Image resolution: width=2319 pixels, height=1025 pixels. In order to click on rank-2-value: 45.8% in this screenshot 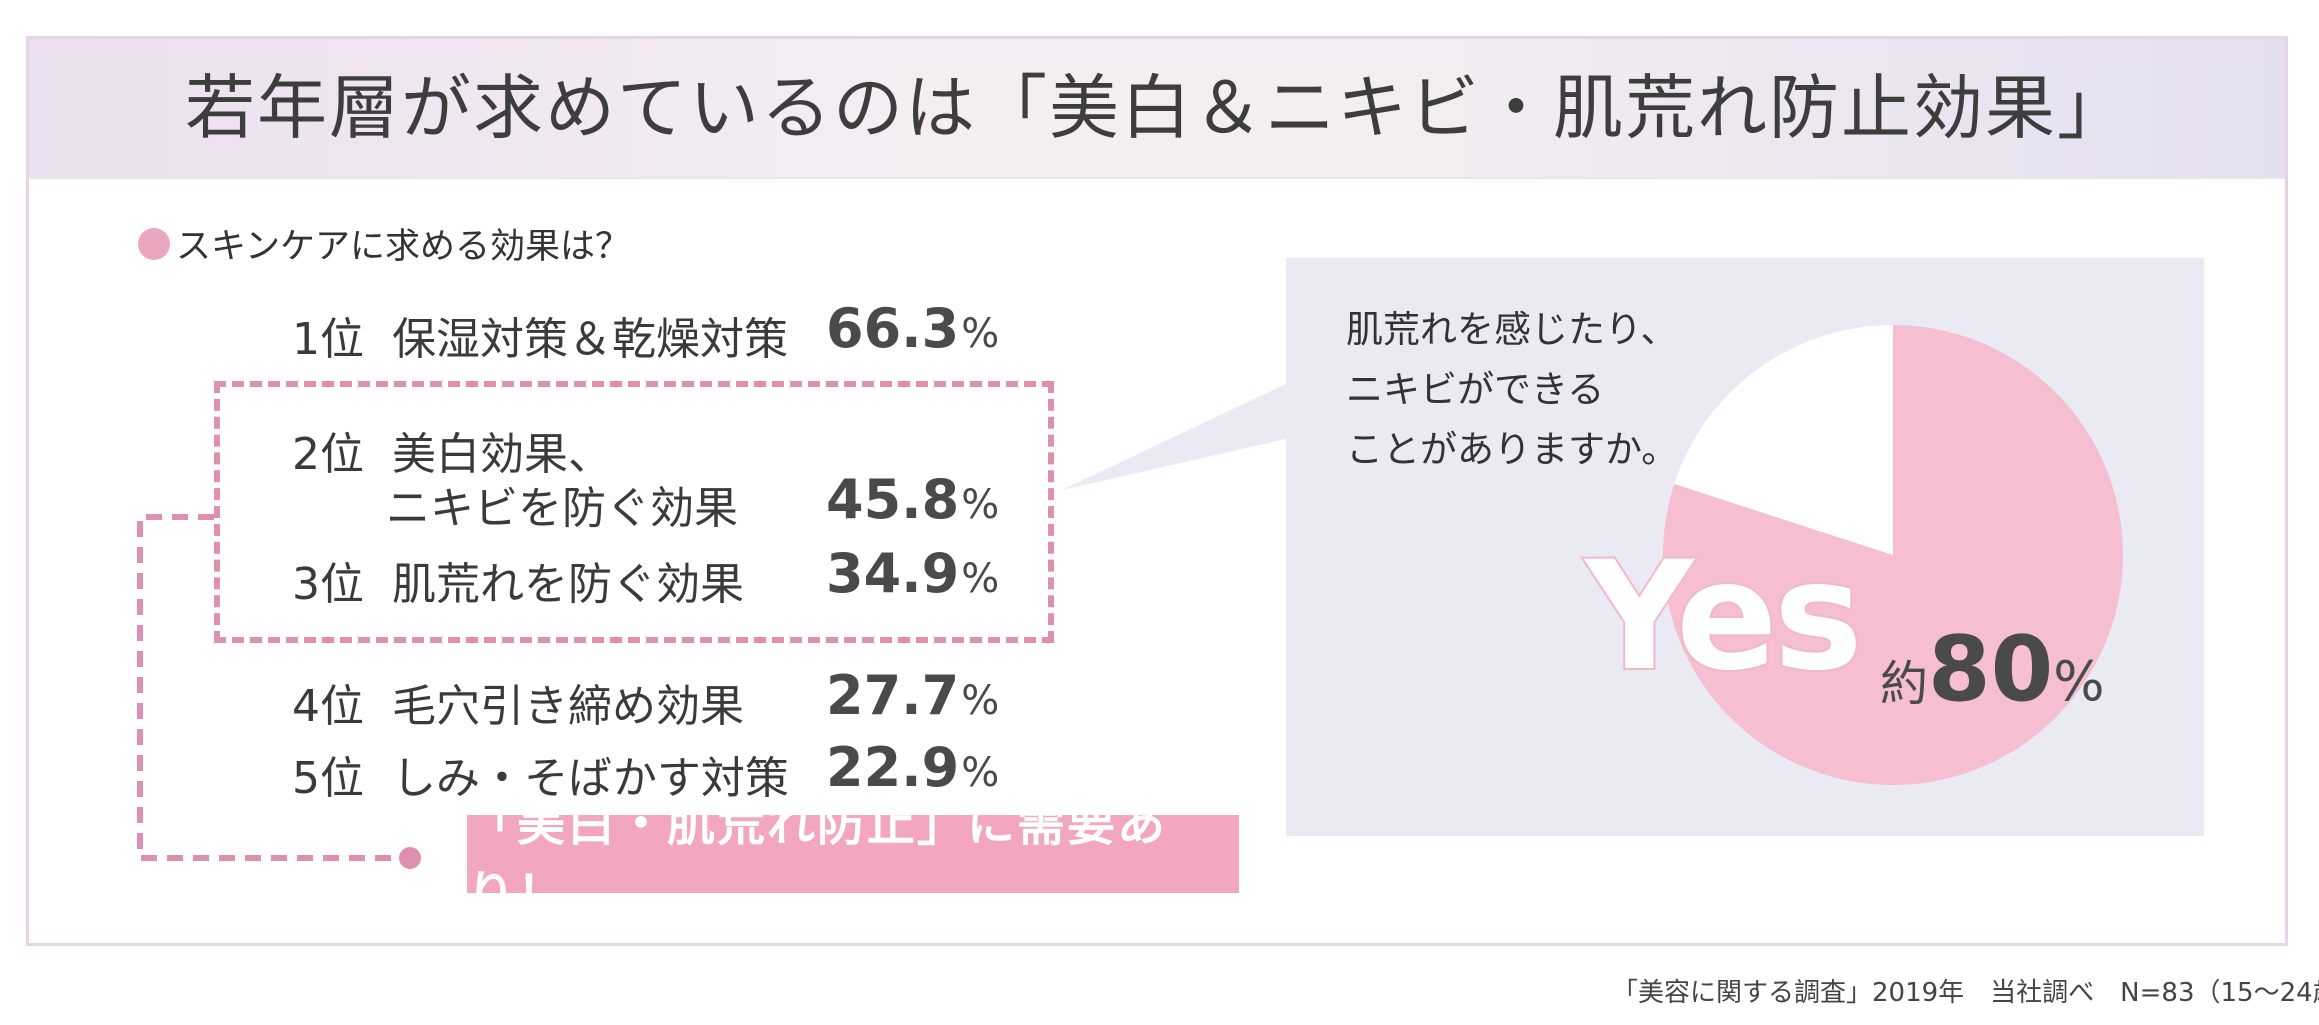, I will do `click(912, 499)`.